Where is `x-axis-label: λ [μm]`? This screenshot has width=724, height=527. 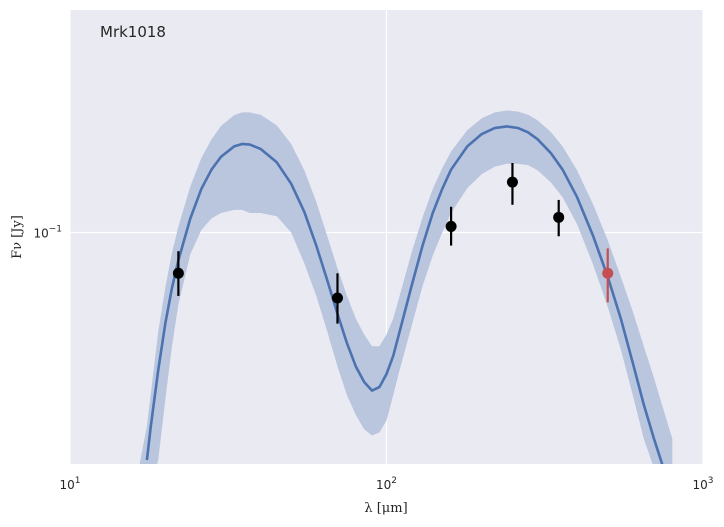 x-axis-label: λ [μm] is located at coordinates (385, 508).